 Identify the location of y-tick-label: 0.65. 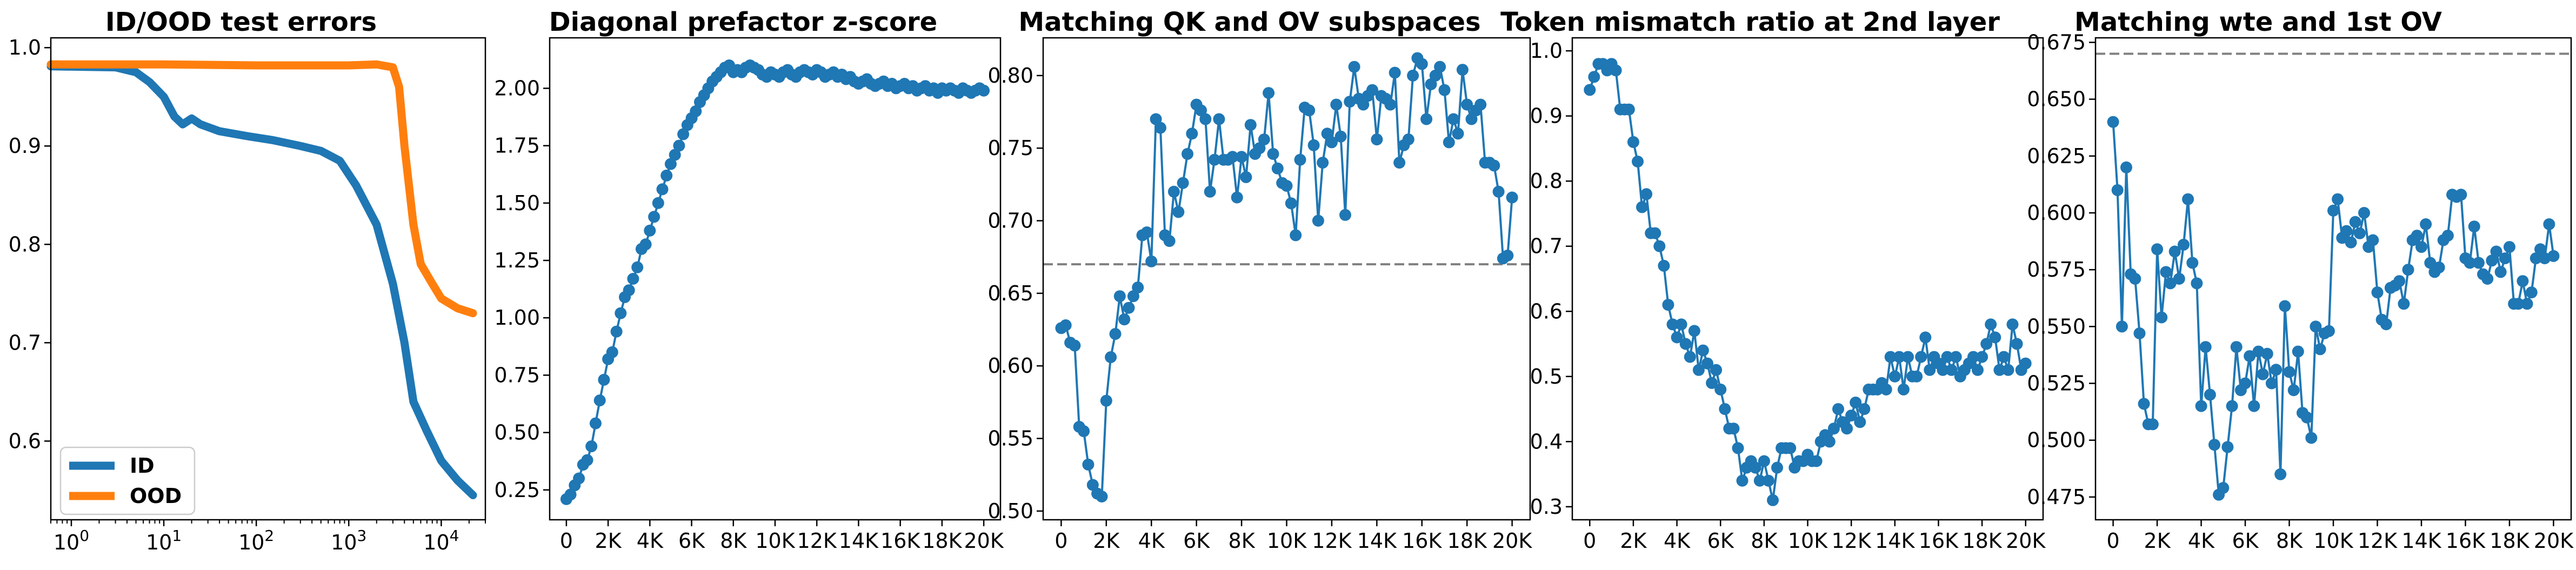
(1010, 293).